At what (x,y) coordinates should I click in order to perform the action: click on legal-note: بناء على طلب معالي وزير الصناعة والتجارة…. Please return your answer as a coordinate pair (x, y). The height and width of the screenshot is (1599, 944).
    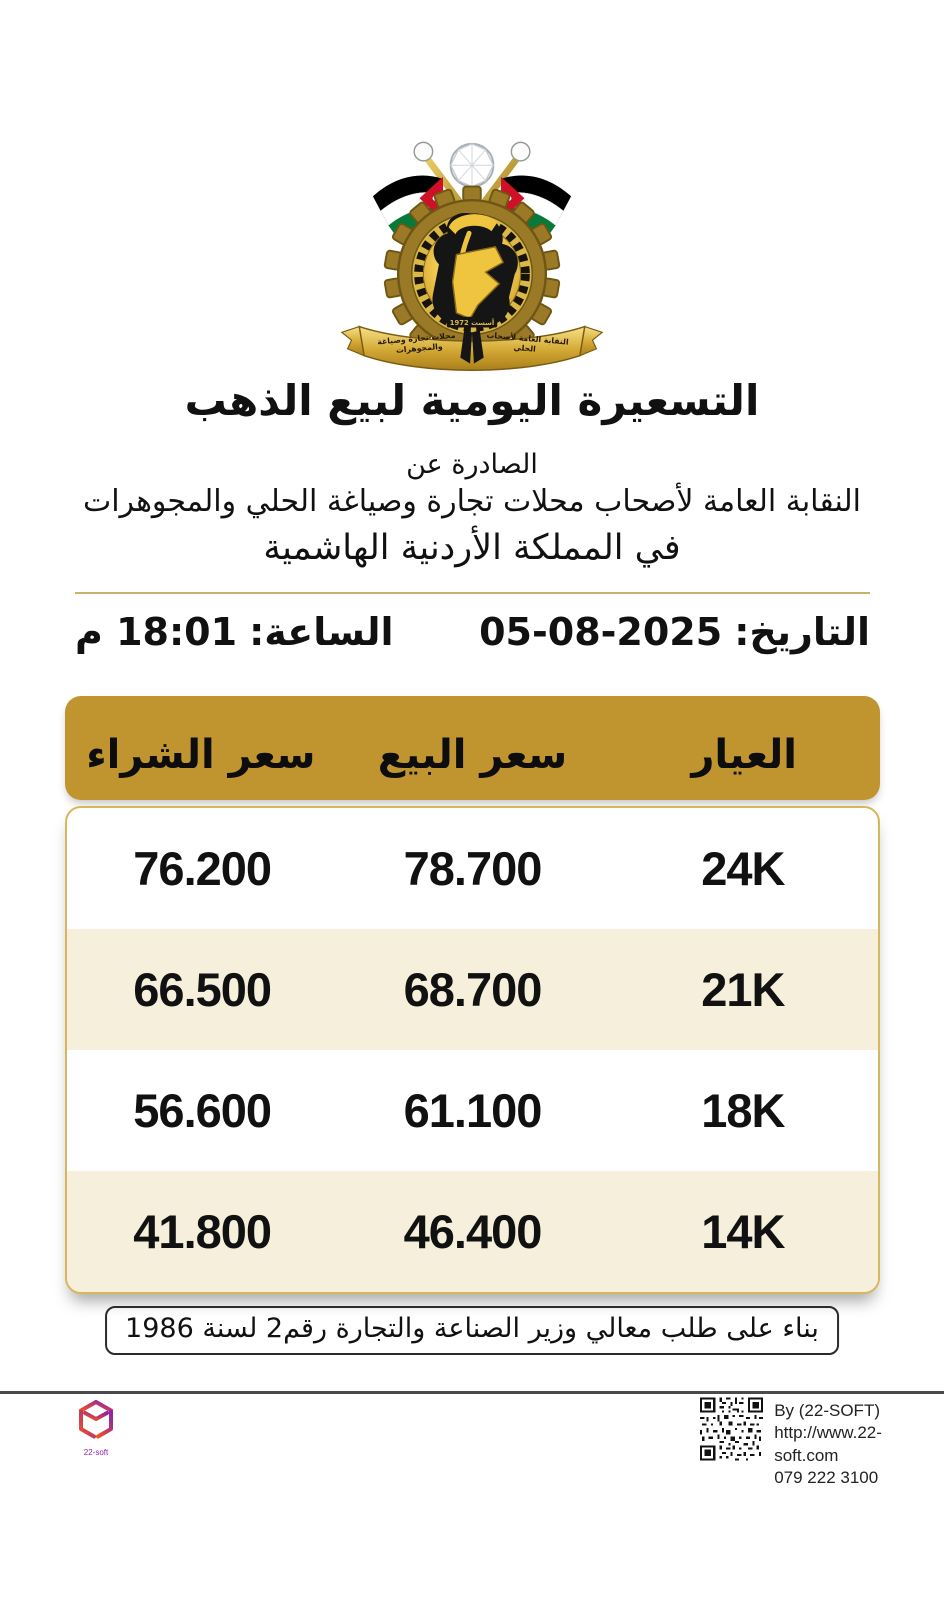
    Looking at the image, I should click on (472, 1330).